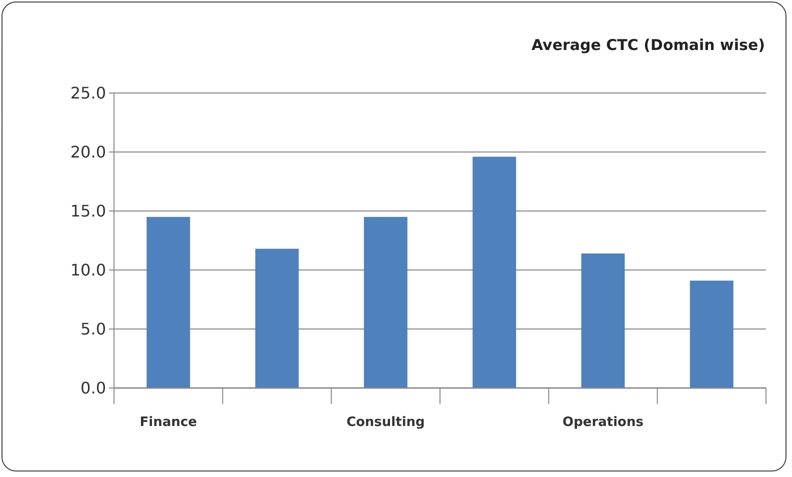 This screenshot has width=792, height=477. I want to click on x-tick-label: Finance, so click(169, 422).